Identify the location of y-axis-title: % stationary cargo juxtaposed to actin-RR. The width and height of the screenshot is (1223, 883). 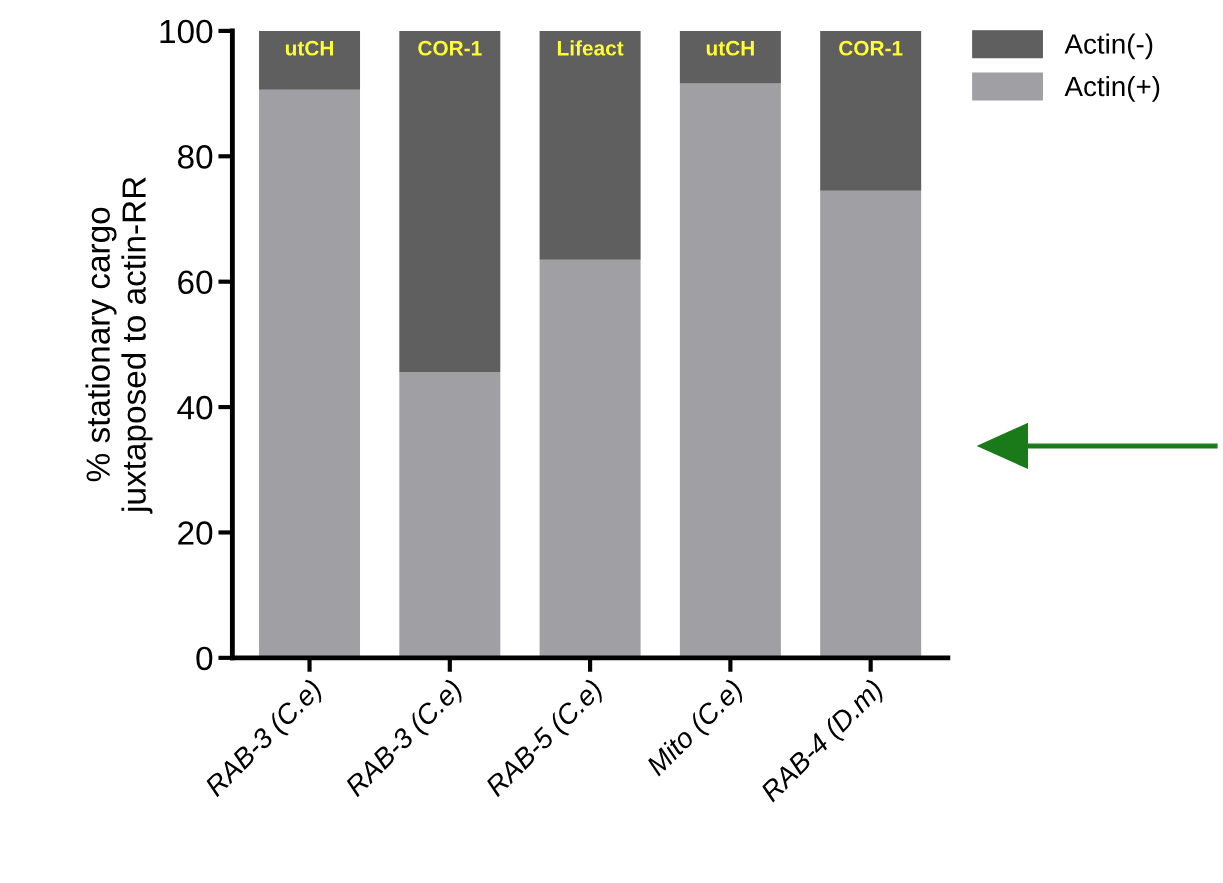
(119, 345).